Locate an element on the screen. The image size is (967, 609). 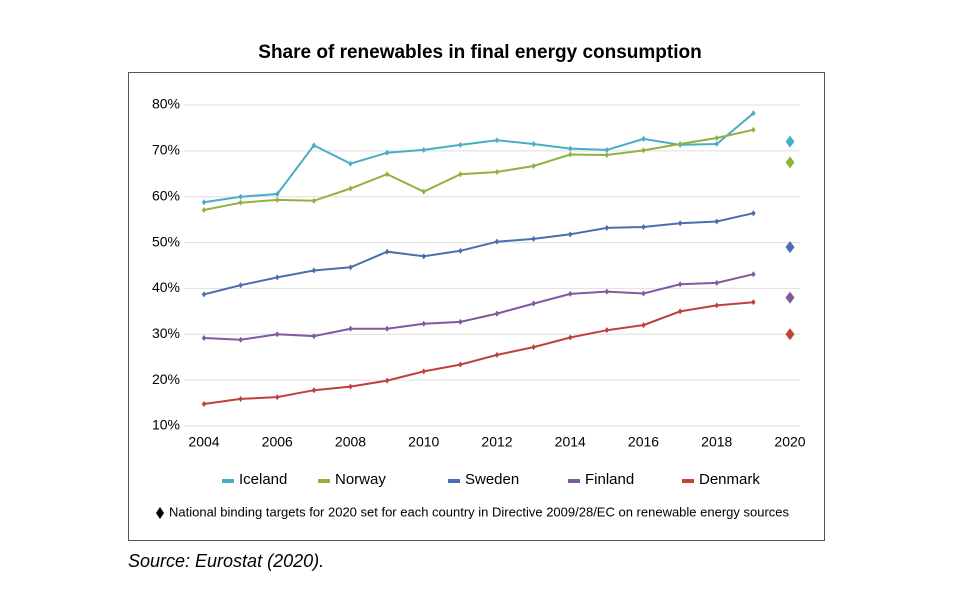
x-tick-label: 2008 is located at coordinates (350, 442).